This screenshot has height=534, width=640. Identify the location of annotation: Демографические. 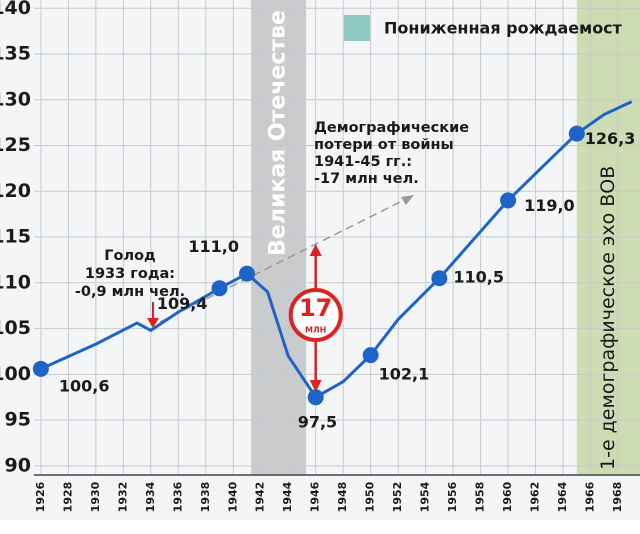
(391, 128).